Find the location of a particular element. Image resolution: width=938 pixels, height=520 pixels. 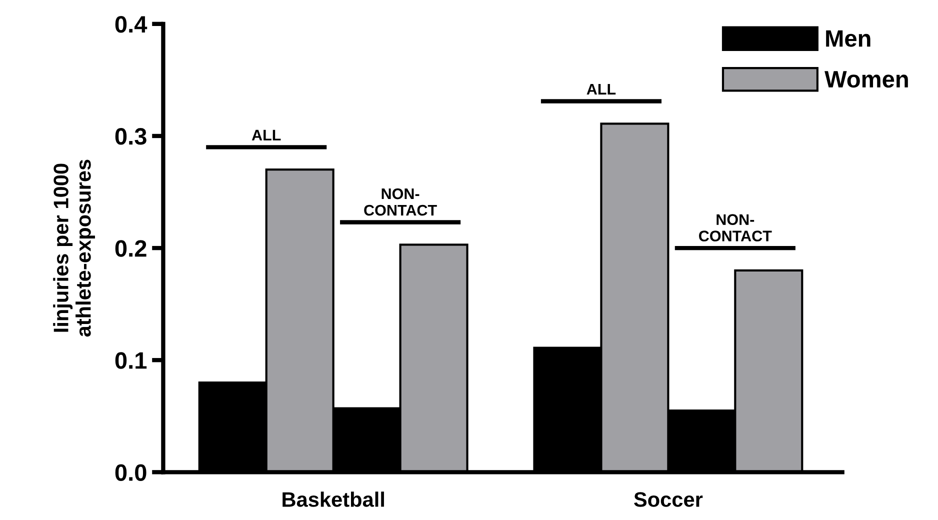

y-tick-label: 0.2 is located at coordinates (130, 248).